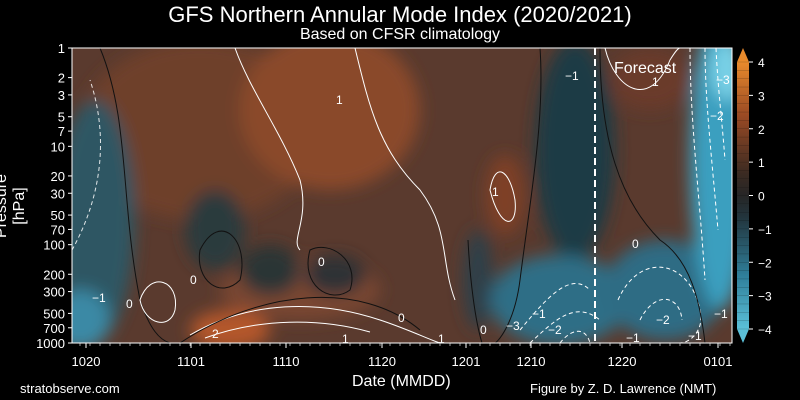  Describe the element at coordinates (54, 328) in the screenshot. I see `y-tick-label: 700` at that location.